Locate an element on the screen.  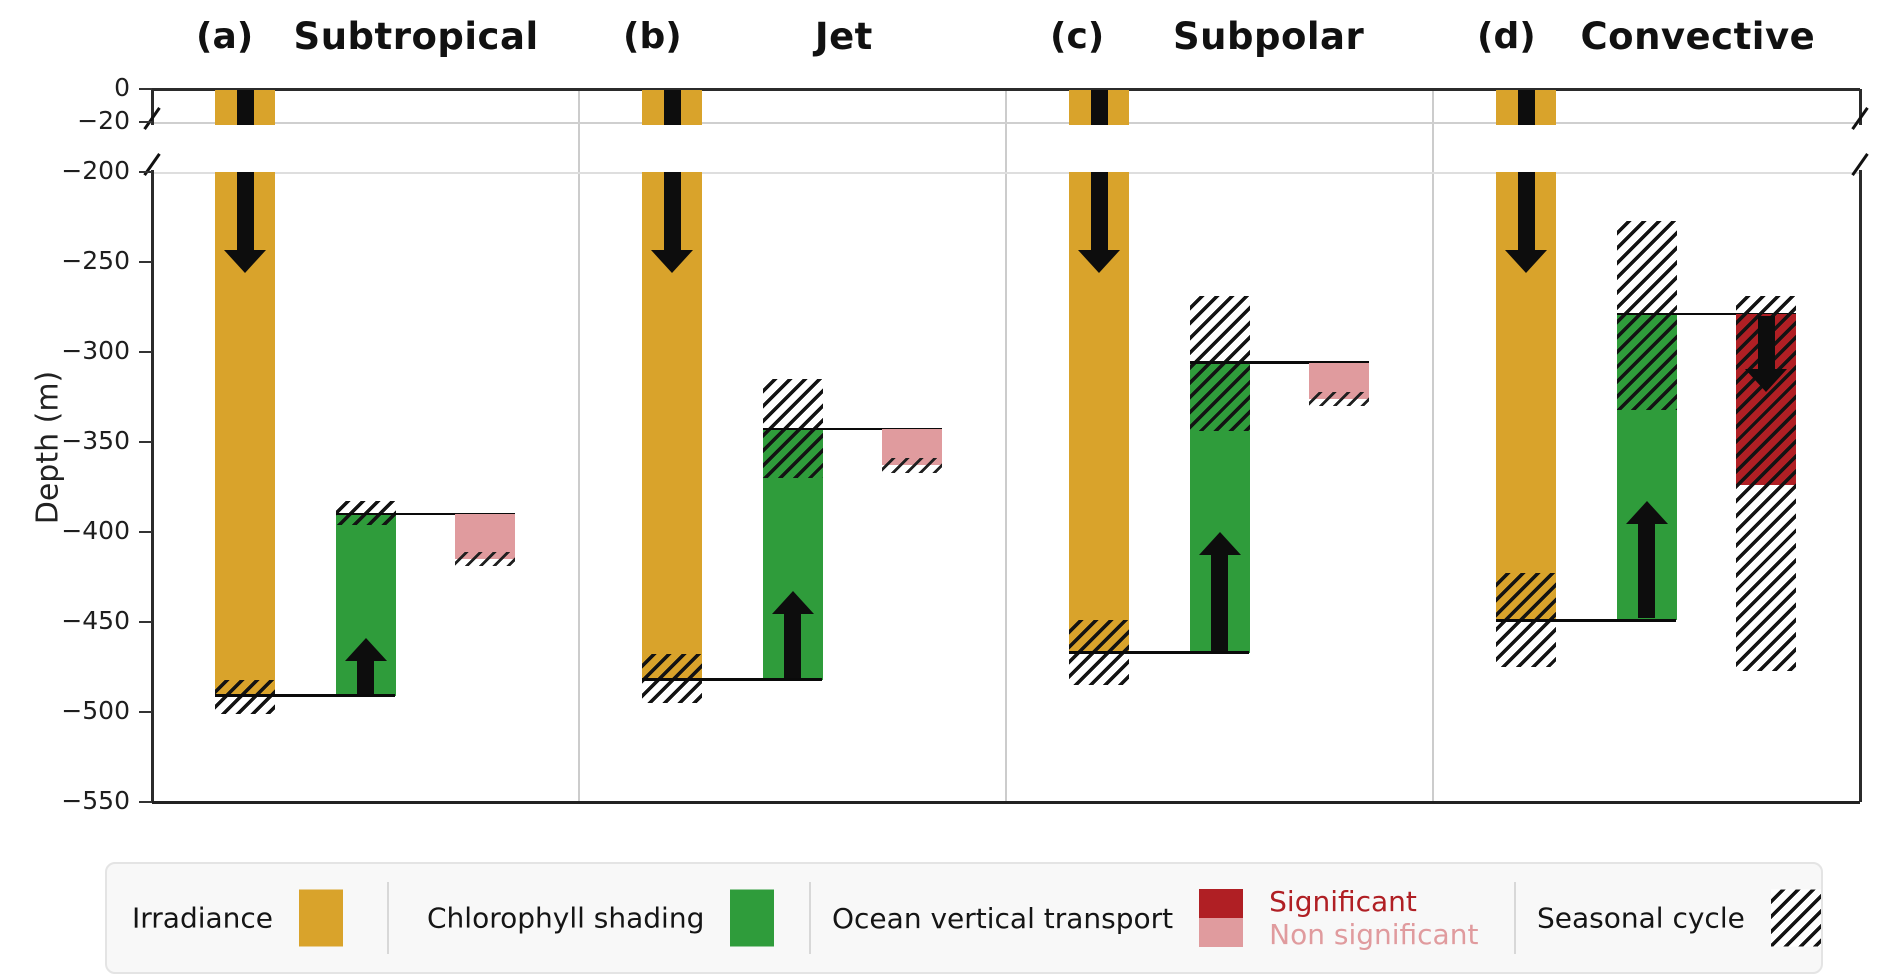
legend-label: Irradiance is located at coordinates (203, 918).